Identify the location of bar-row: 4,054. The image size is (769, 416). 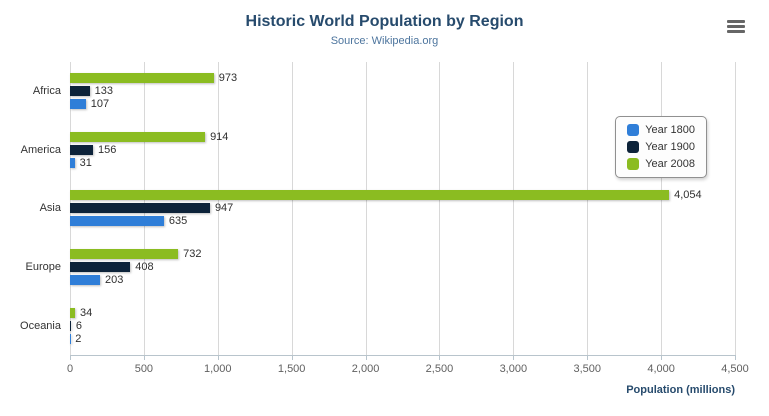
(402, 195).